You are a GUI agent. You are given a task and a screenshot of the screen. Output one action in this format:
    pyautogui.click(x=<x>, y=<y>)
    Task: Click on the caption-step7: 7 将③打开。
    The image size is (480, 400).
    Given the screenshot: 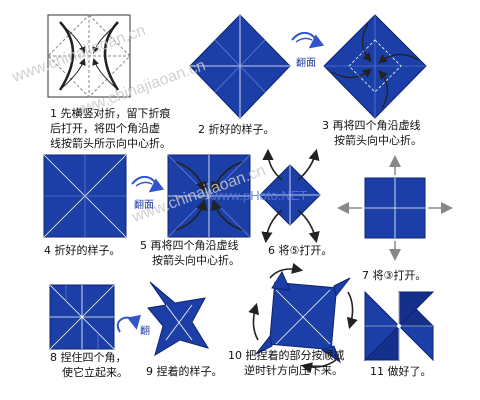 What is the action you would take?
    pyautogui.click(x=394, y=275)
    